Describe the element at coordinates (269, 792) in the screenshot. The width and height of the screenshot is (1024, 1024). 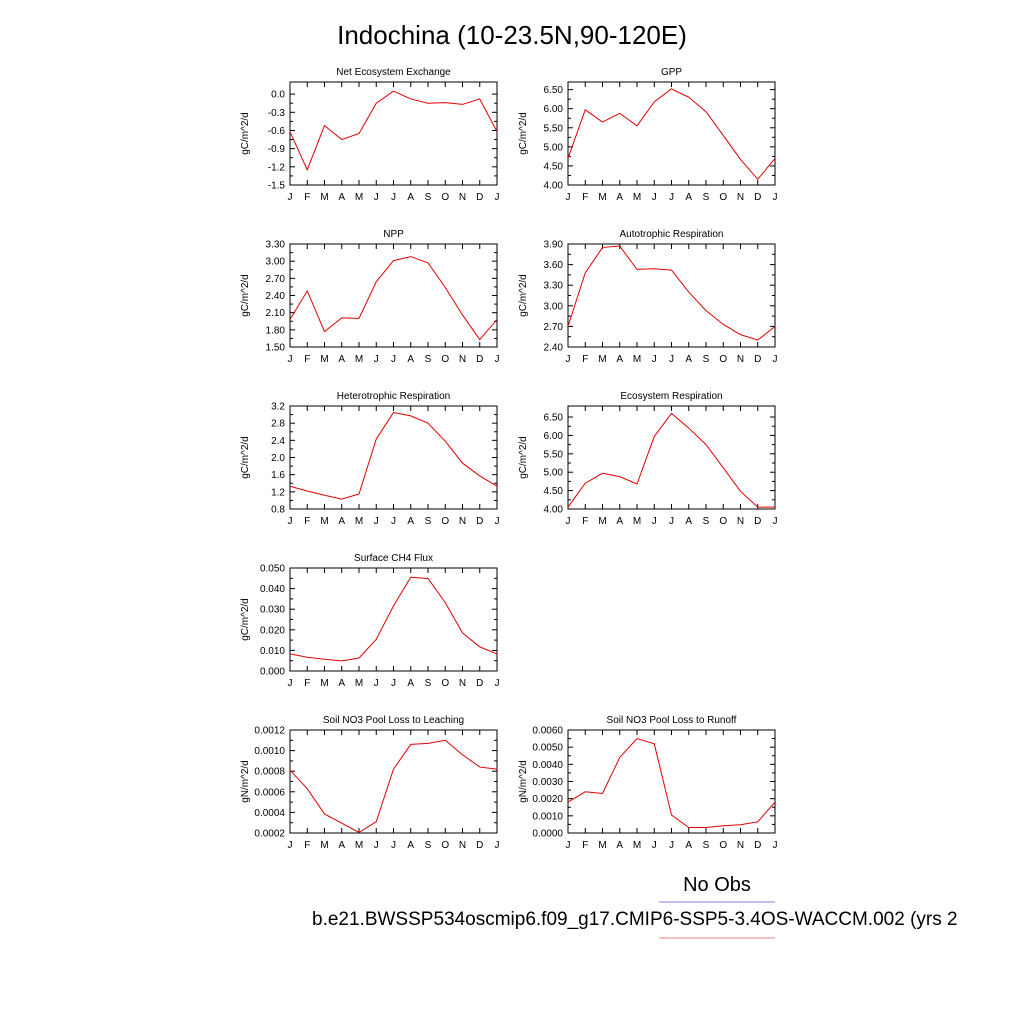
I see `y-tick-label: 0.0006` at that location.